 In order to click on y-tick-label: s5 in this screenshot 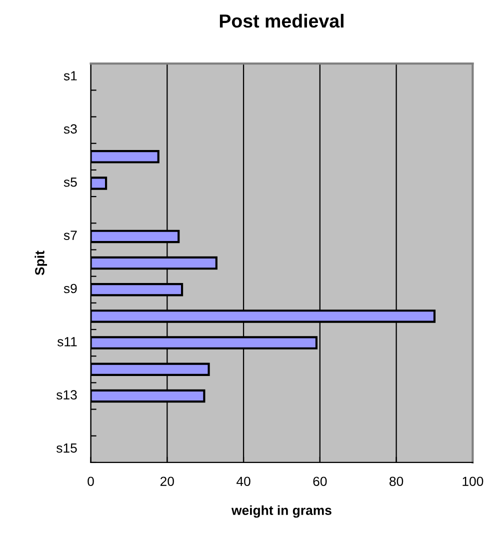, I will do `click(70, 182)`.